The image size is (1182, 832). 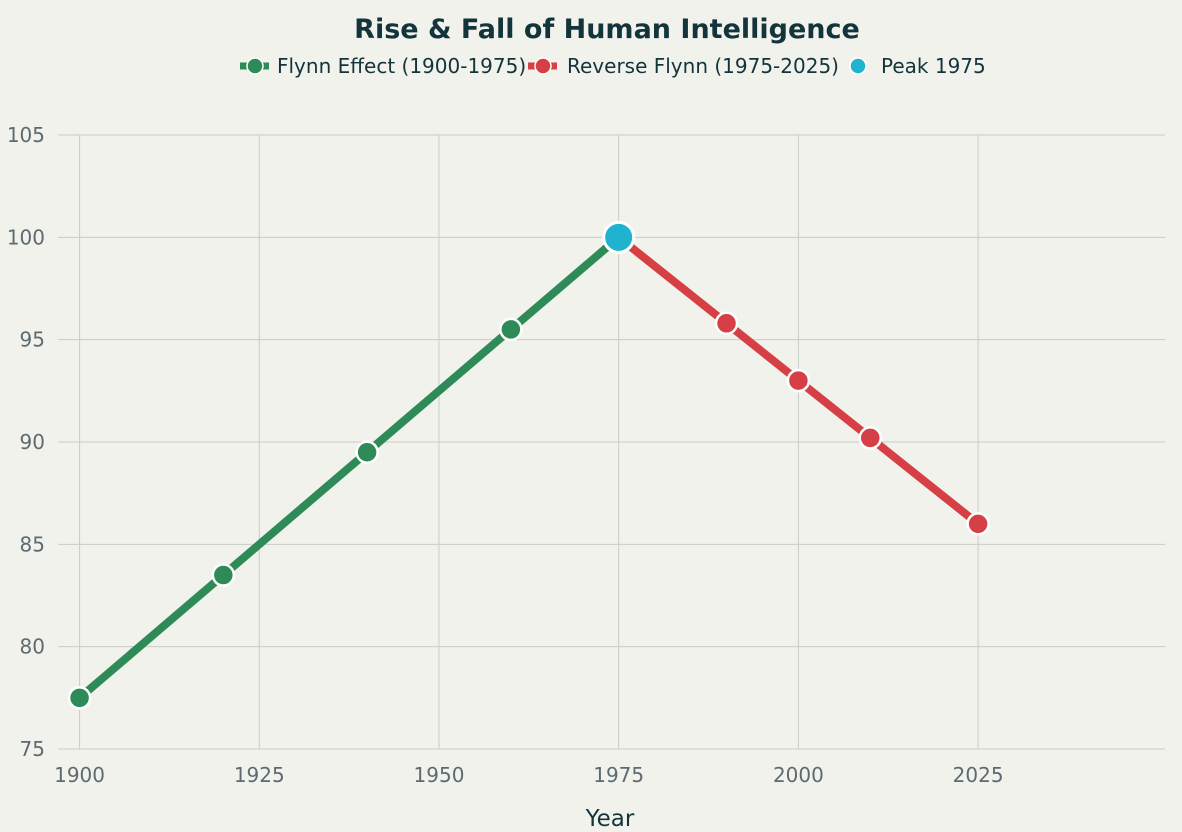 What do you see at coordinates (401, 66) in the screenshot?
I see `legend-label: Flynn Effect (1900-1975)` at bounding box center [401, 66].